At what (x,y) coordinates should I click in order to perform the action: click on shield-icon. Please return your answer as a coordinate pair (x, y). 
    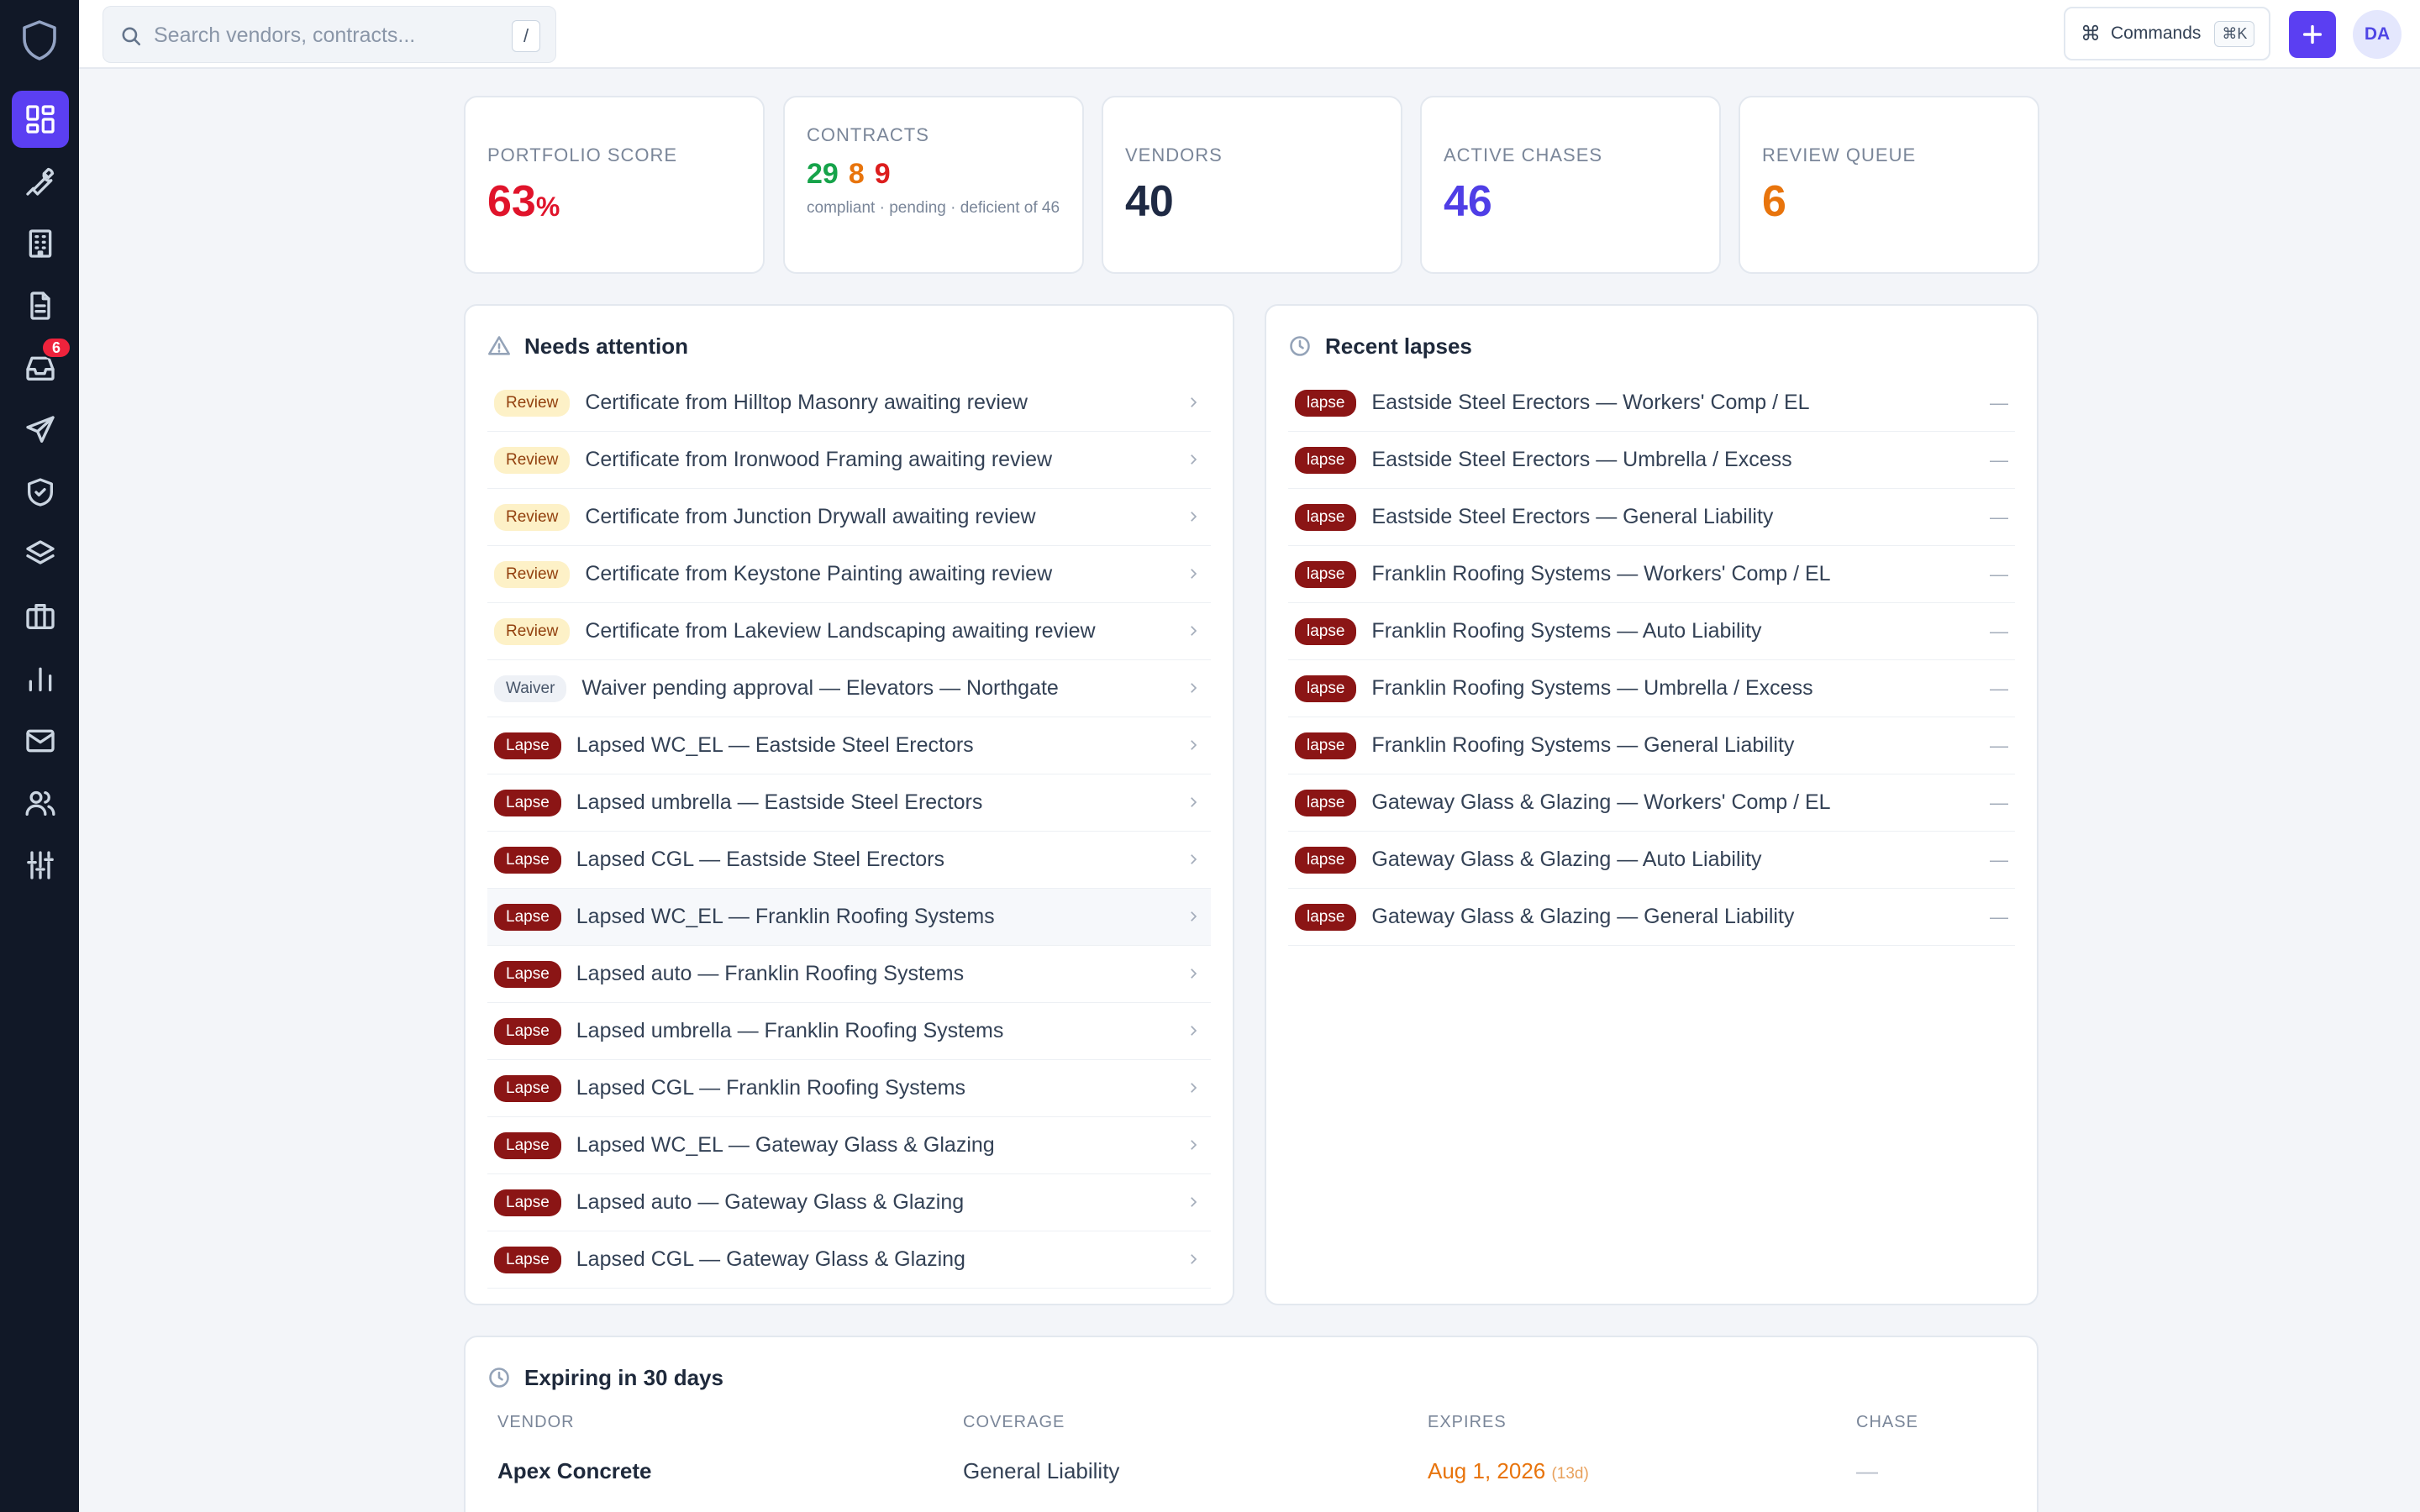
    Looking at the image, I should click on (39, 40).